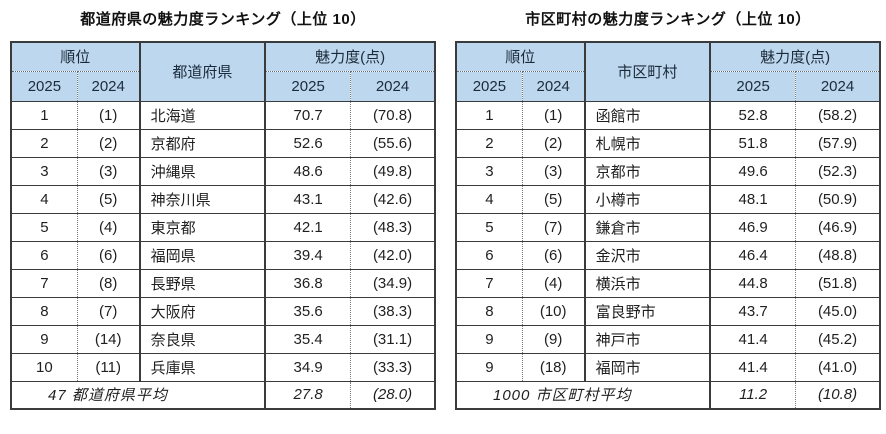 The image size is (886, 434). I want to click on name-cell: 富良野市, so click(647, 311).